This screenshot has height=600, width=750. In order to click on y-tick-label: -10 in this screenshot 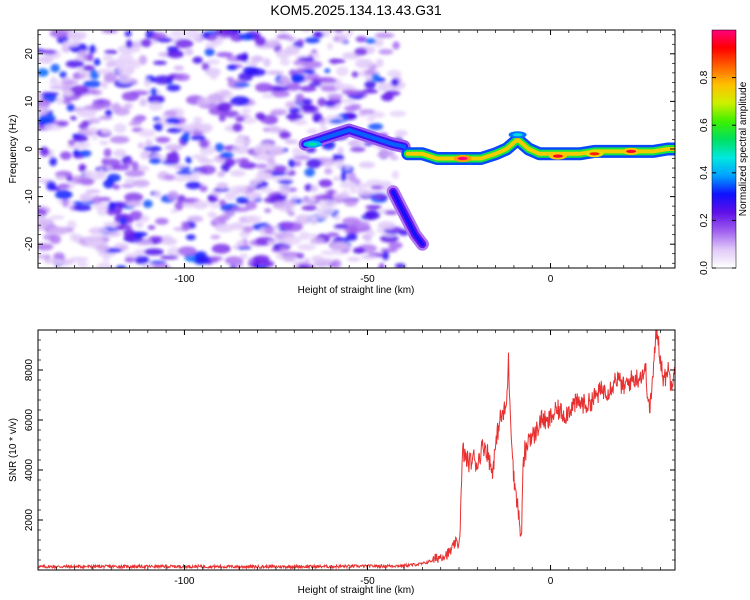, I will do `click(29, 196)`.